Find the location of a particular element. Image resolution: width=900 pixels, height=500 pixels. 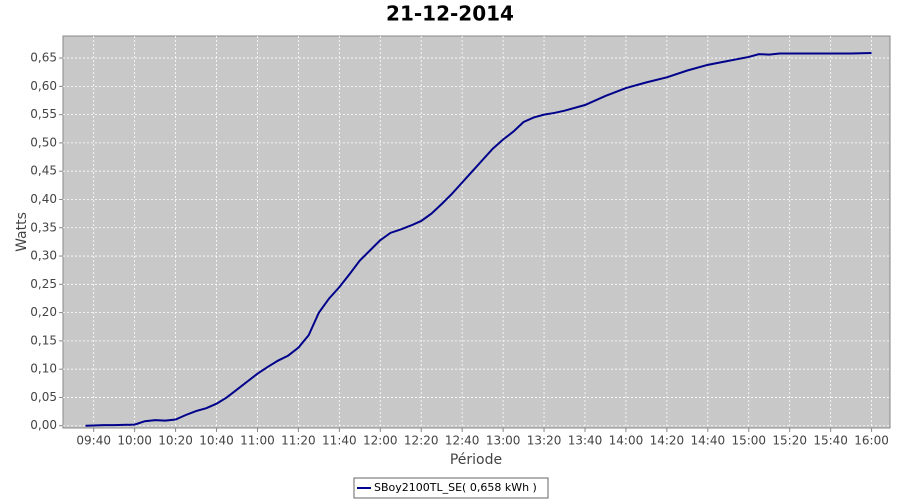

legend-box is located at coordinates (451, 488).